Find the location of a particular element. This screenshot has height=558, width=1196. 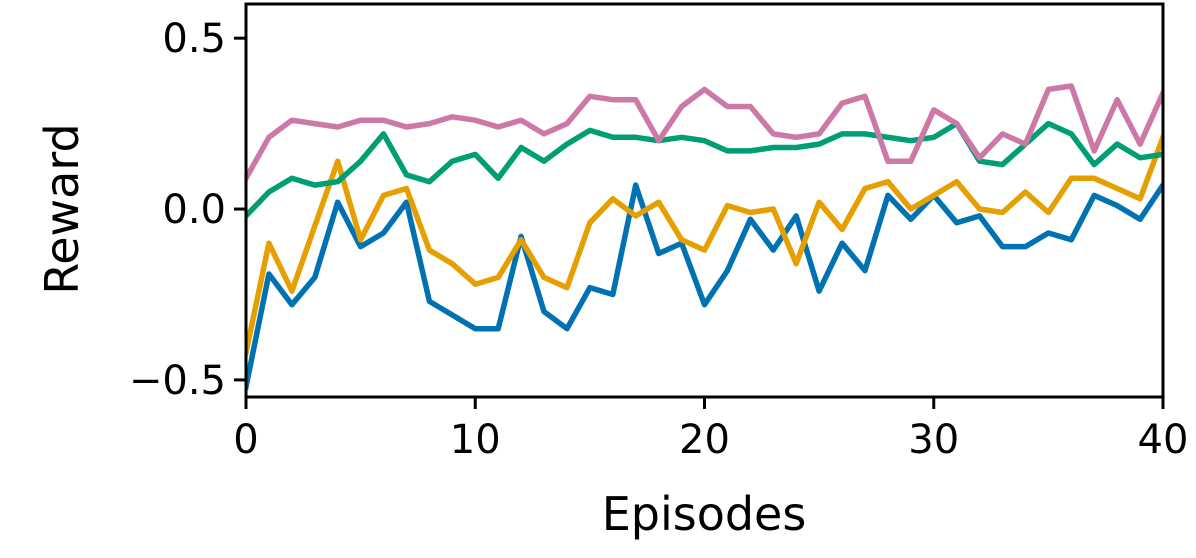

y-tick-label: 0.5 is located at coordinates (194, 39).